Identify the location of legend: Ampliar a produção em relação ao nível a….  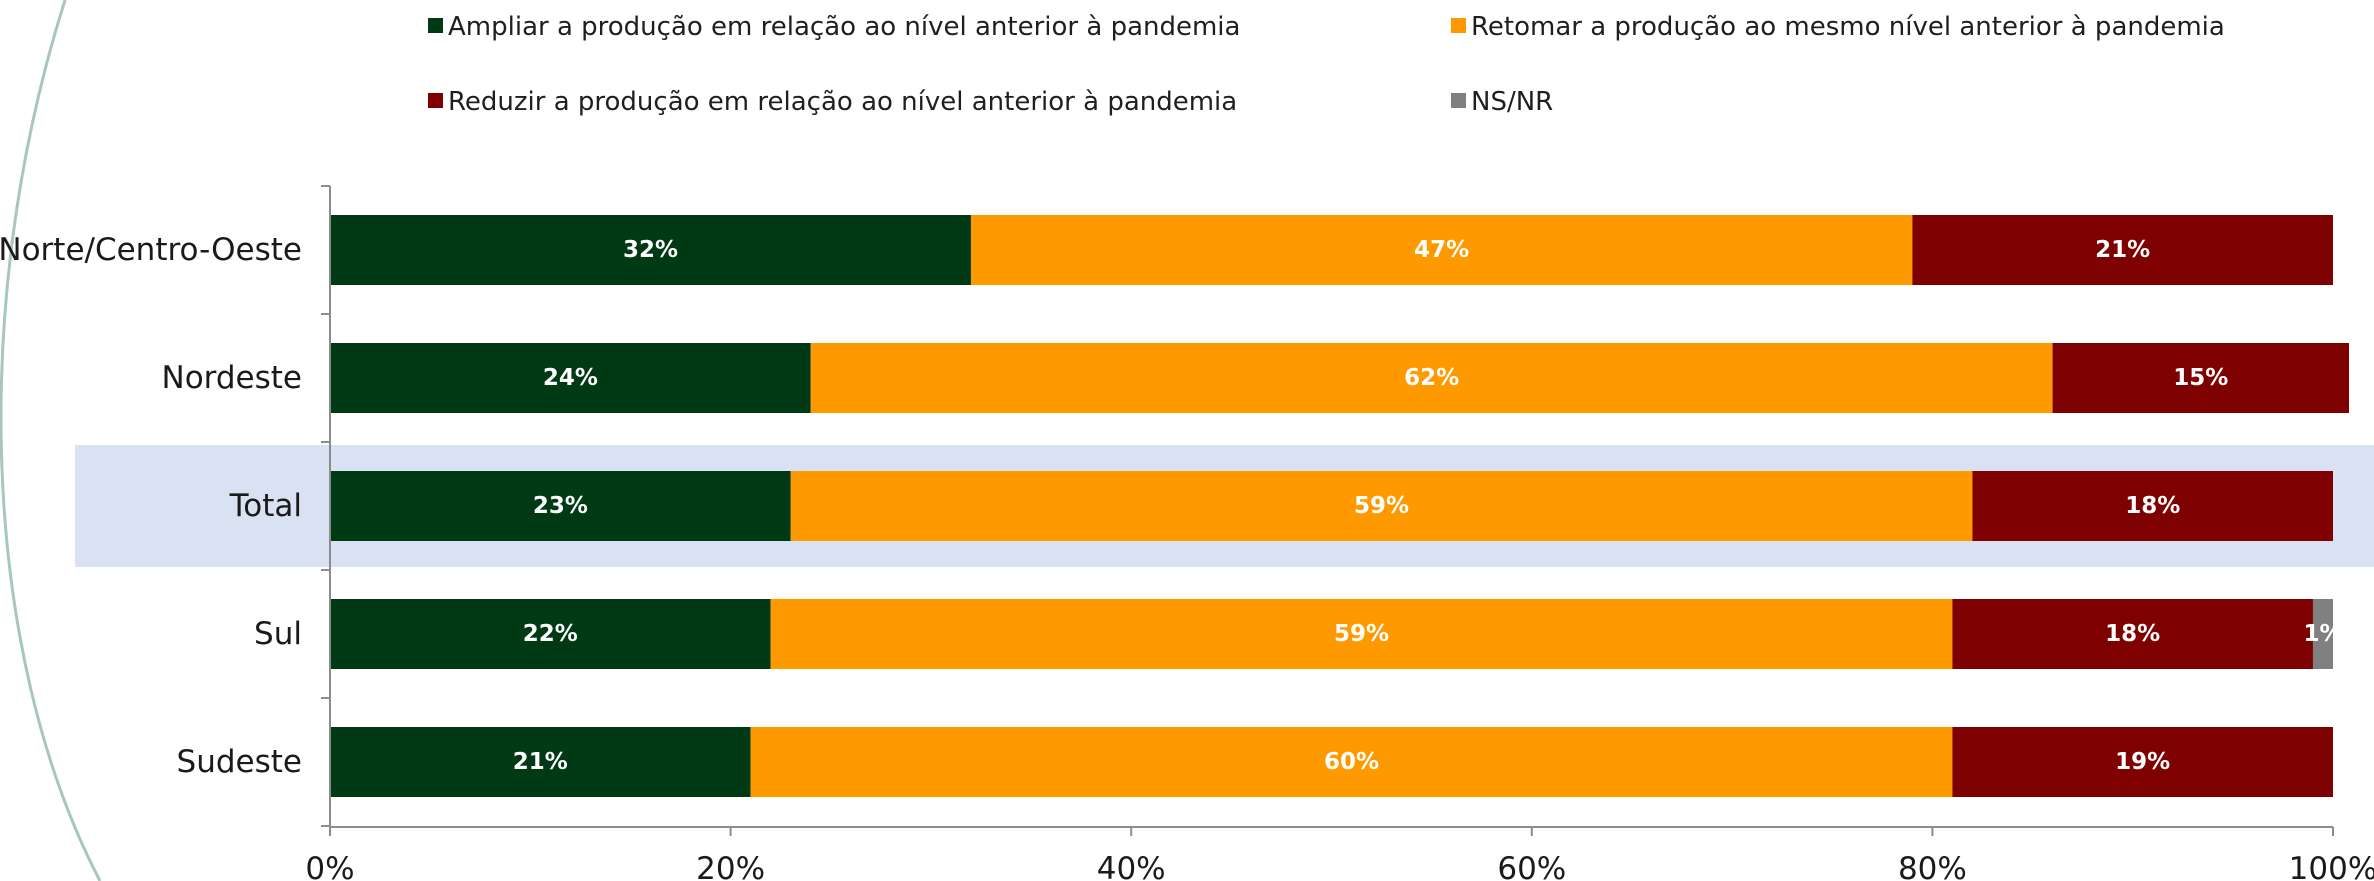
(1326, 64).